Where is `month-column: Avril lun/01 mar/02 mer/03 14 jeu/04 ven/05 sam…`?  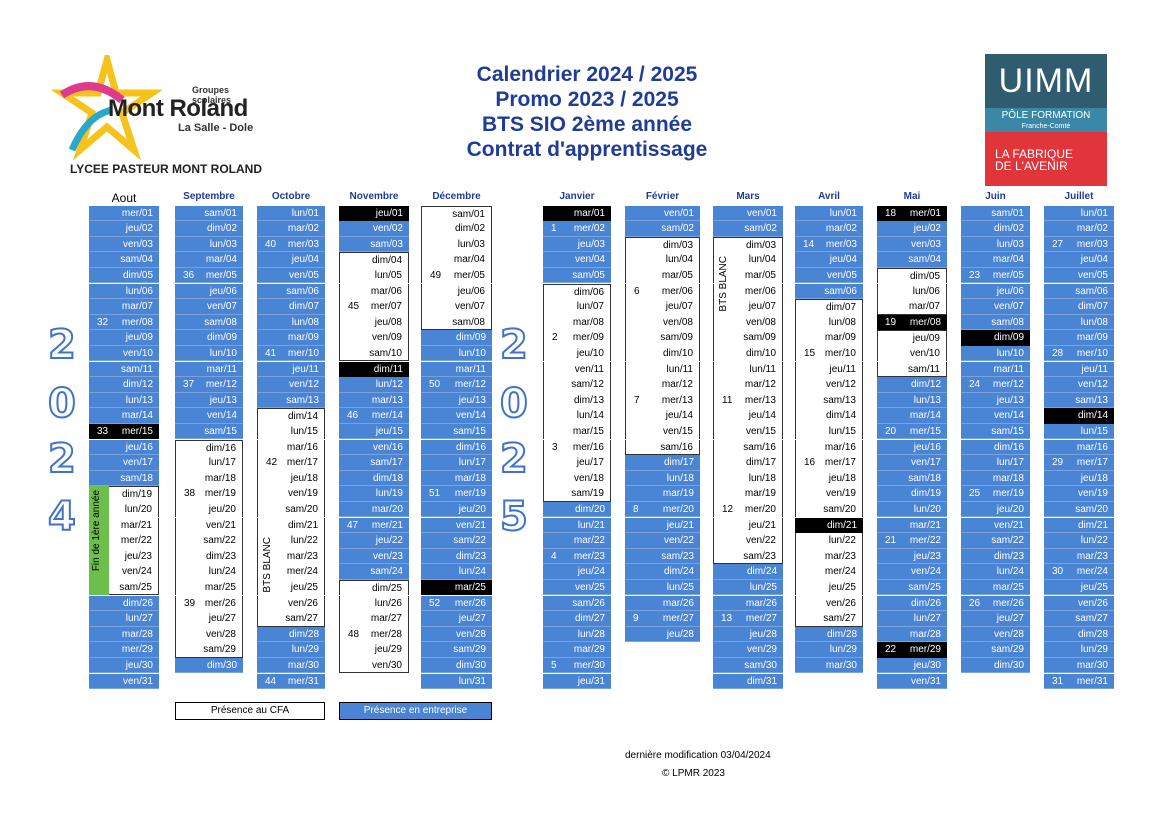 month-column: Avril lun/01 mar/02 mer/03 14 jeu/04 ven/05 sam… is located at coordinates (829, 432).